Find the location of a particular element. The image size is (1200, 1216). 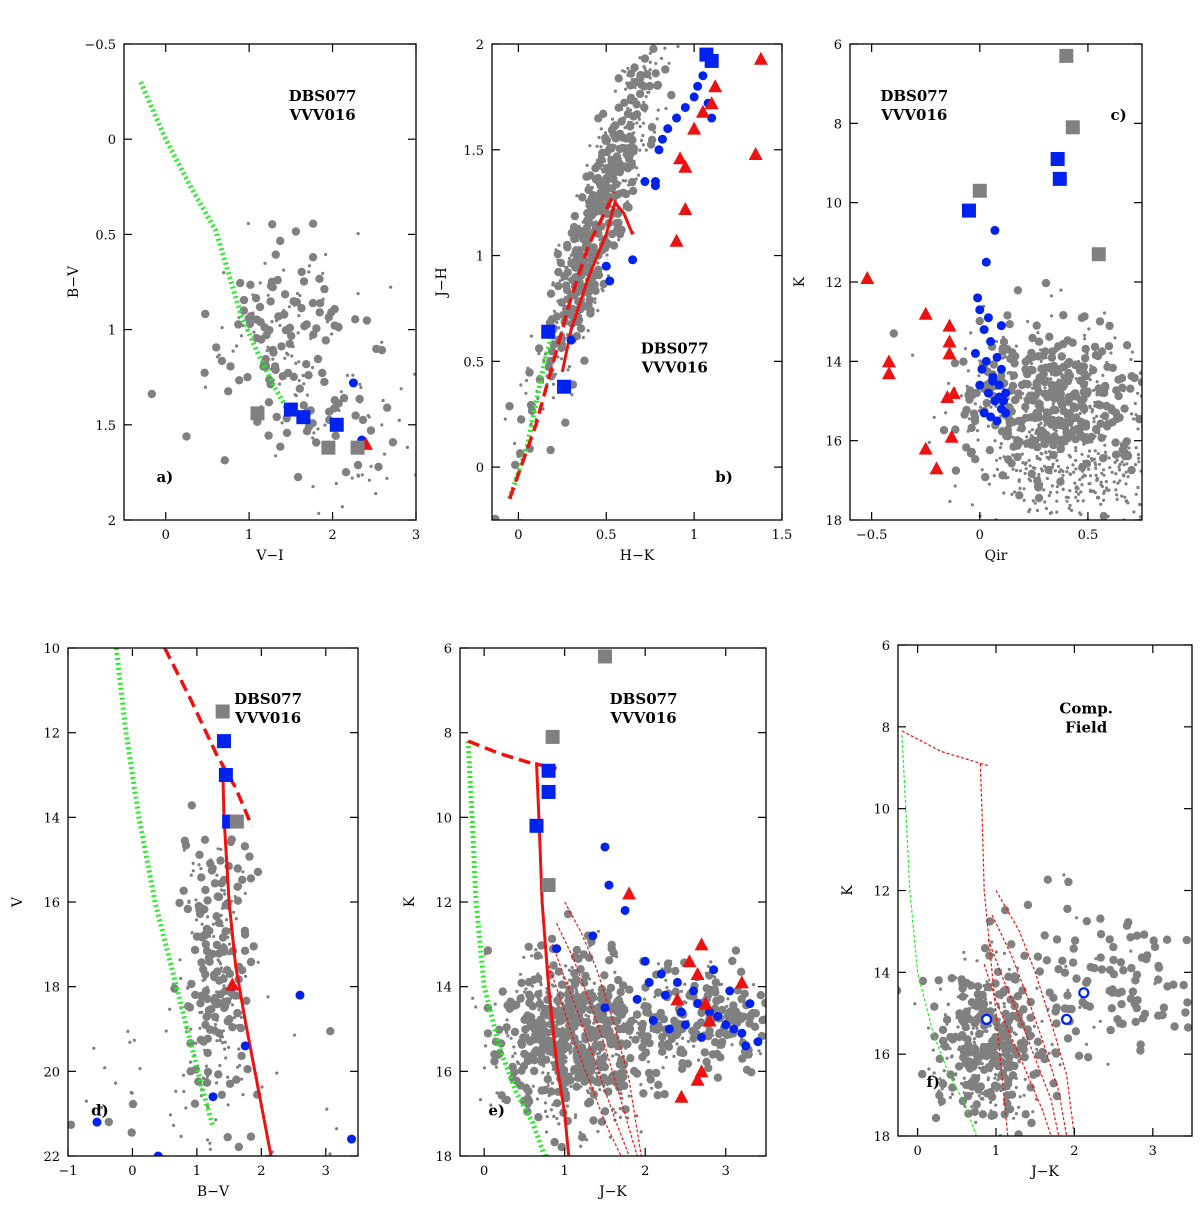

x-axis-label: V−I is located at coordinates (269, 556).